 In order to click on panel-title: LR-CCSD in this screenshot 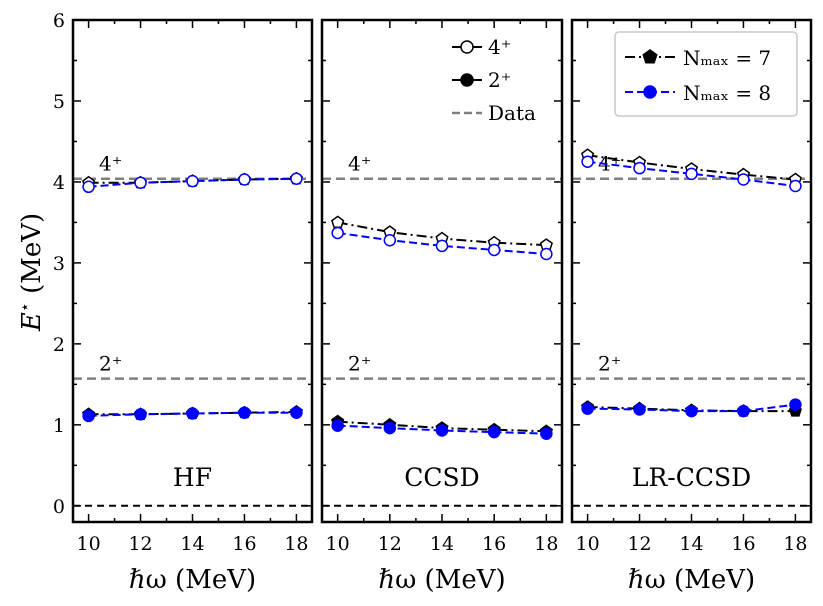, I will do `click(691, 477)`.